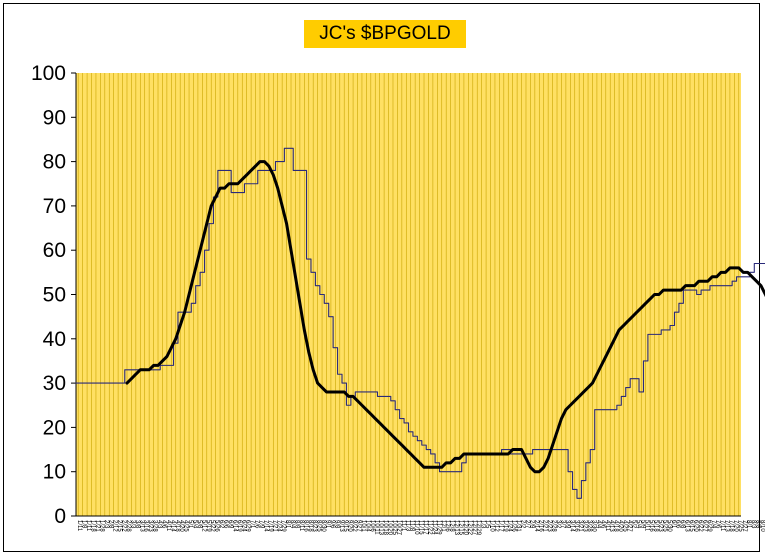 Image resolution: width=765 pixels, height=557 pixels. I want to click on x-tick-label: 4/11, so click(607, 526).